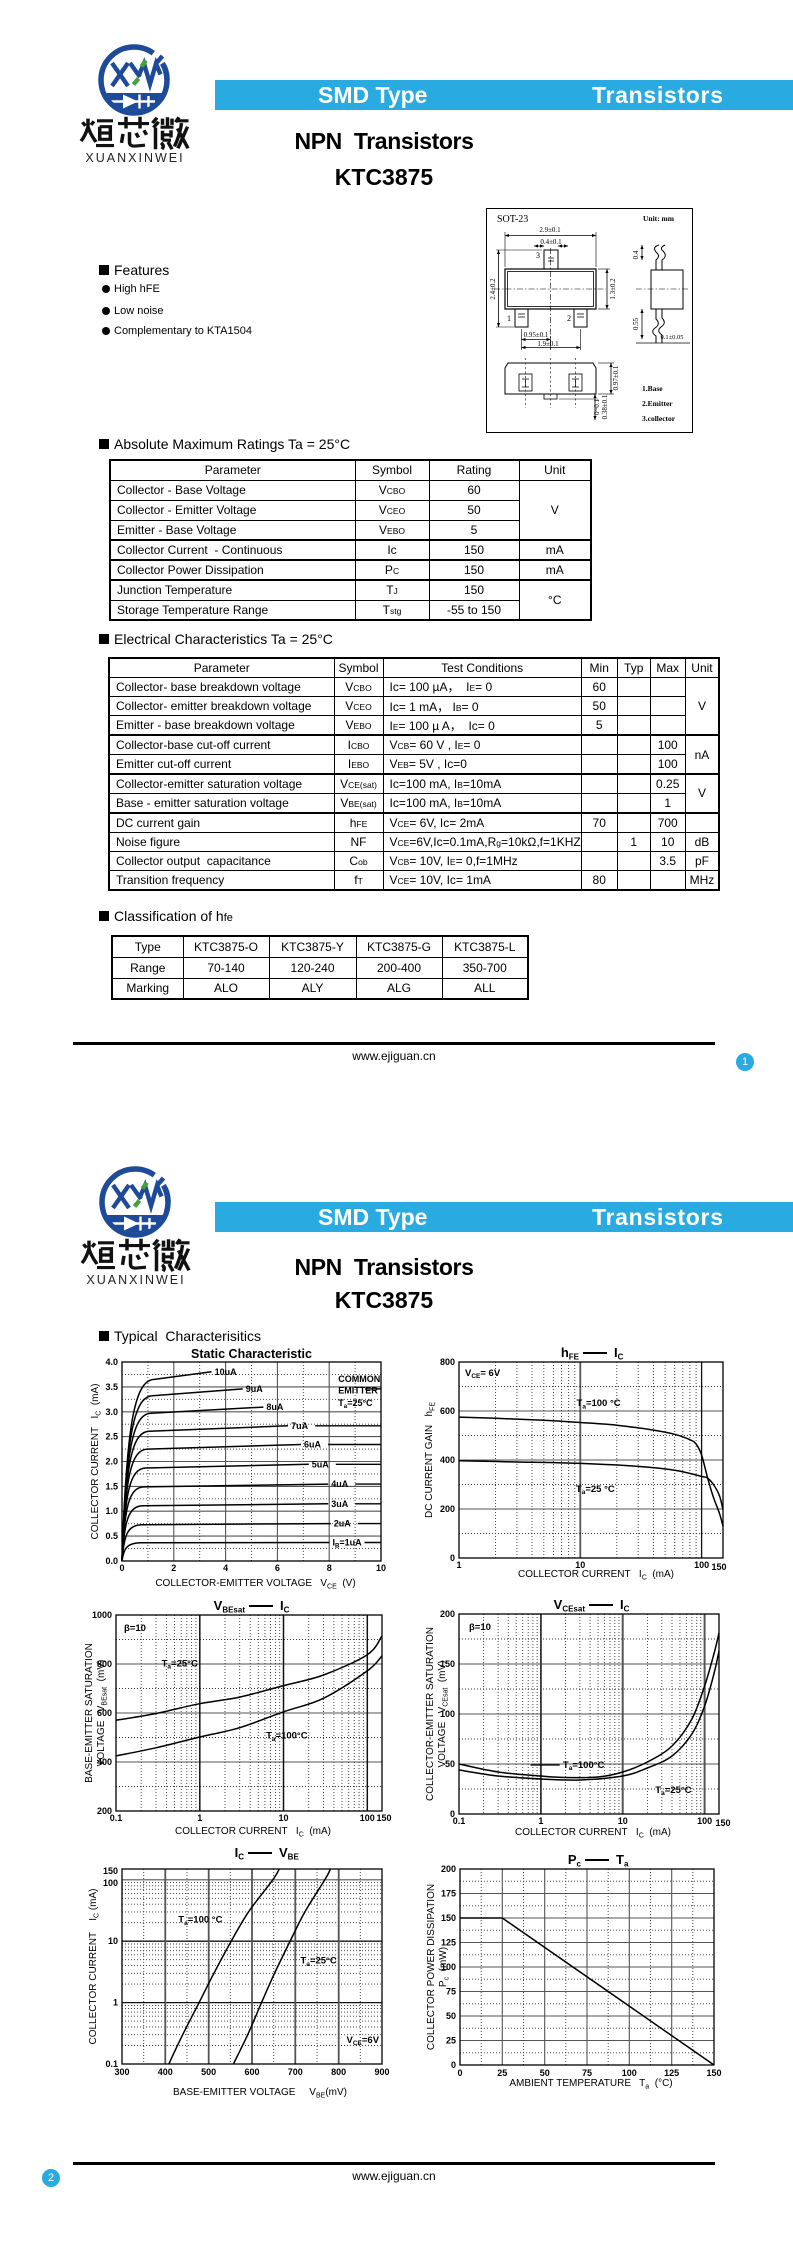  I want to click on svg-text: AMBIENT TEMPERATURE Ta (°C), so click(590, 2084).